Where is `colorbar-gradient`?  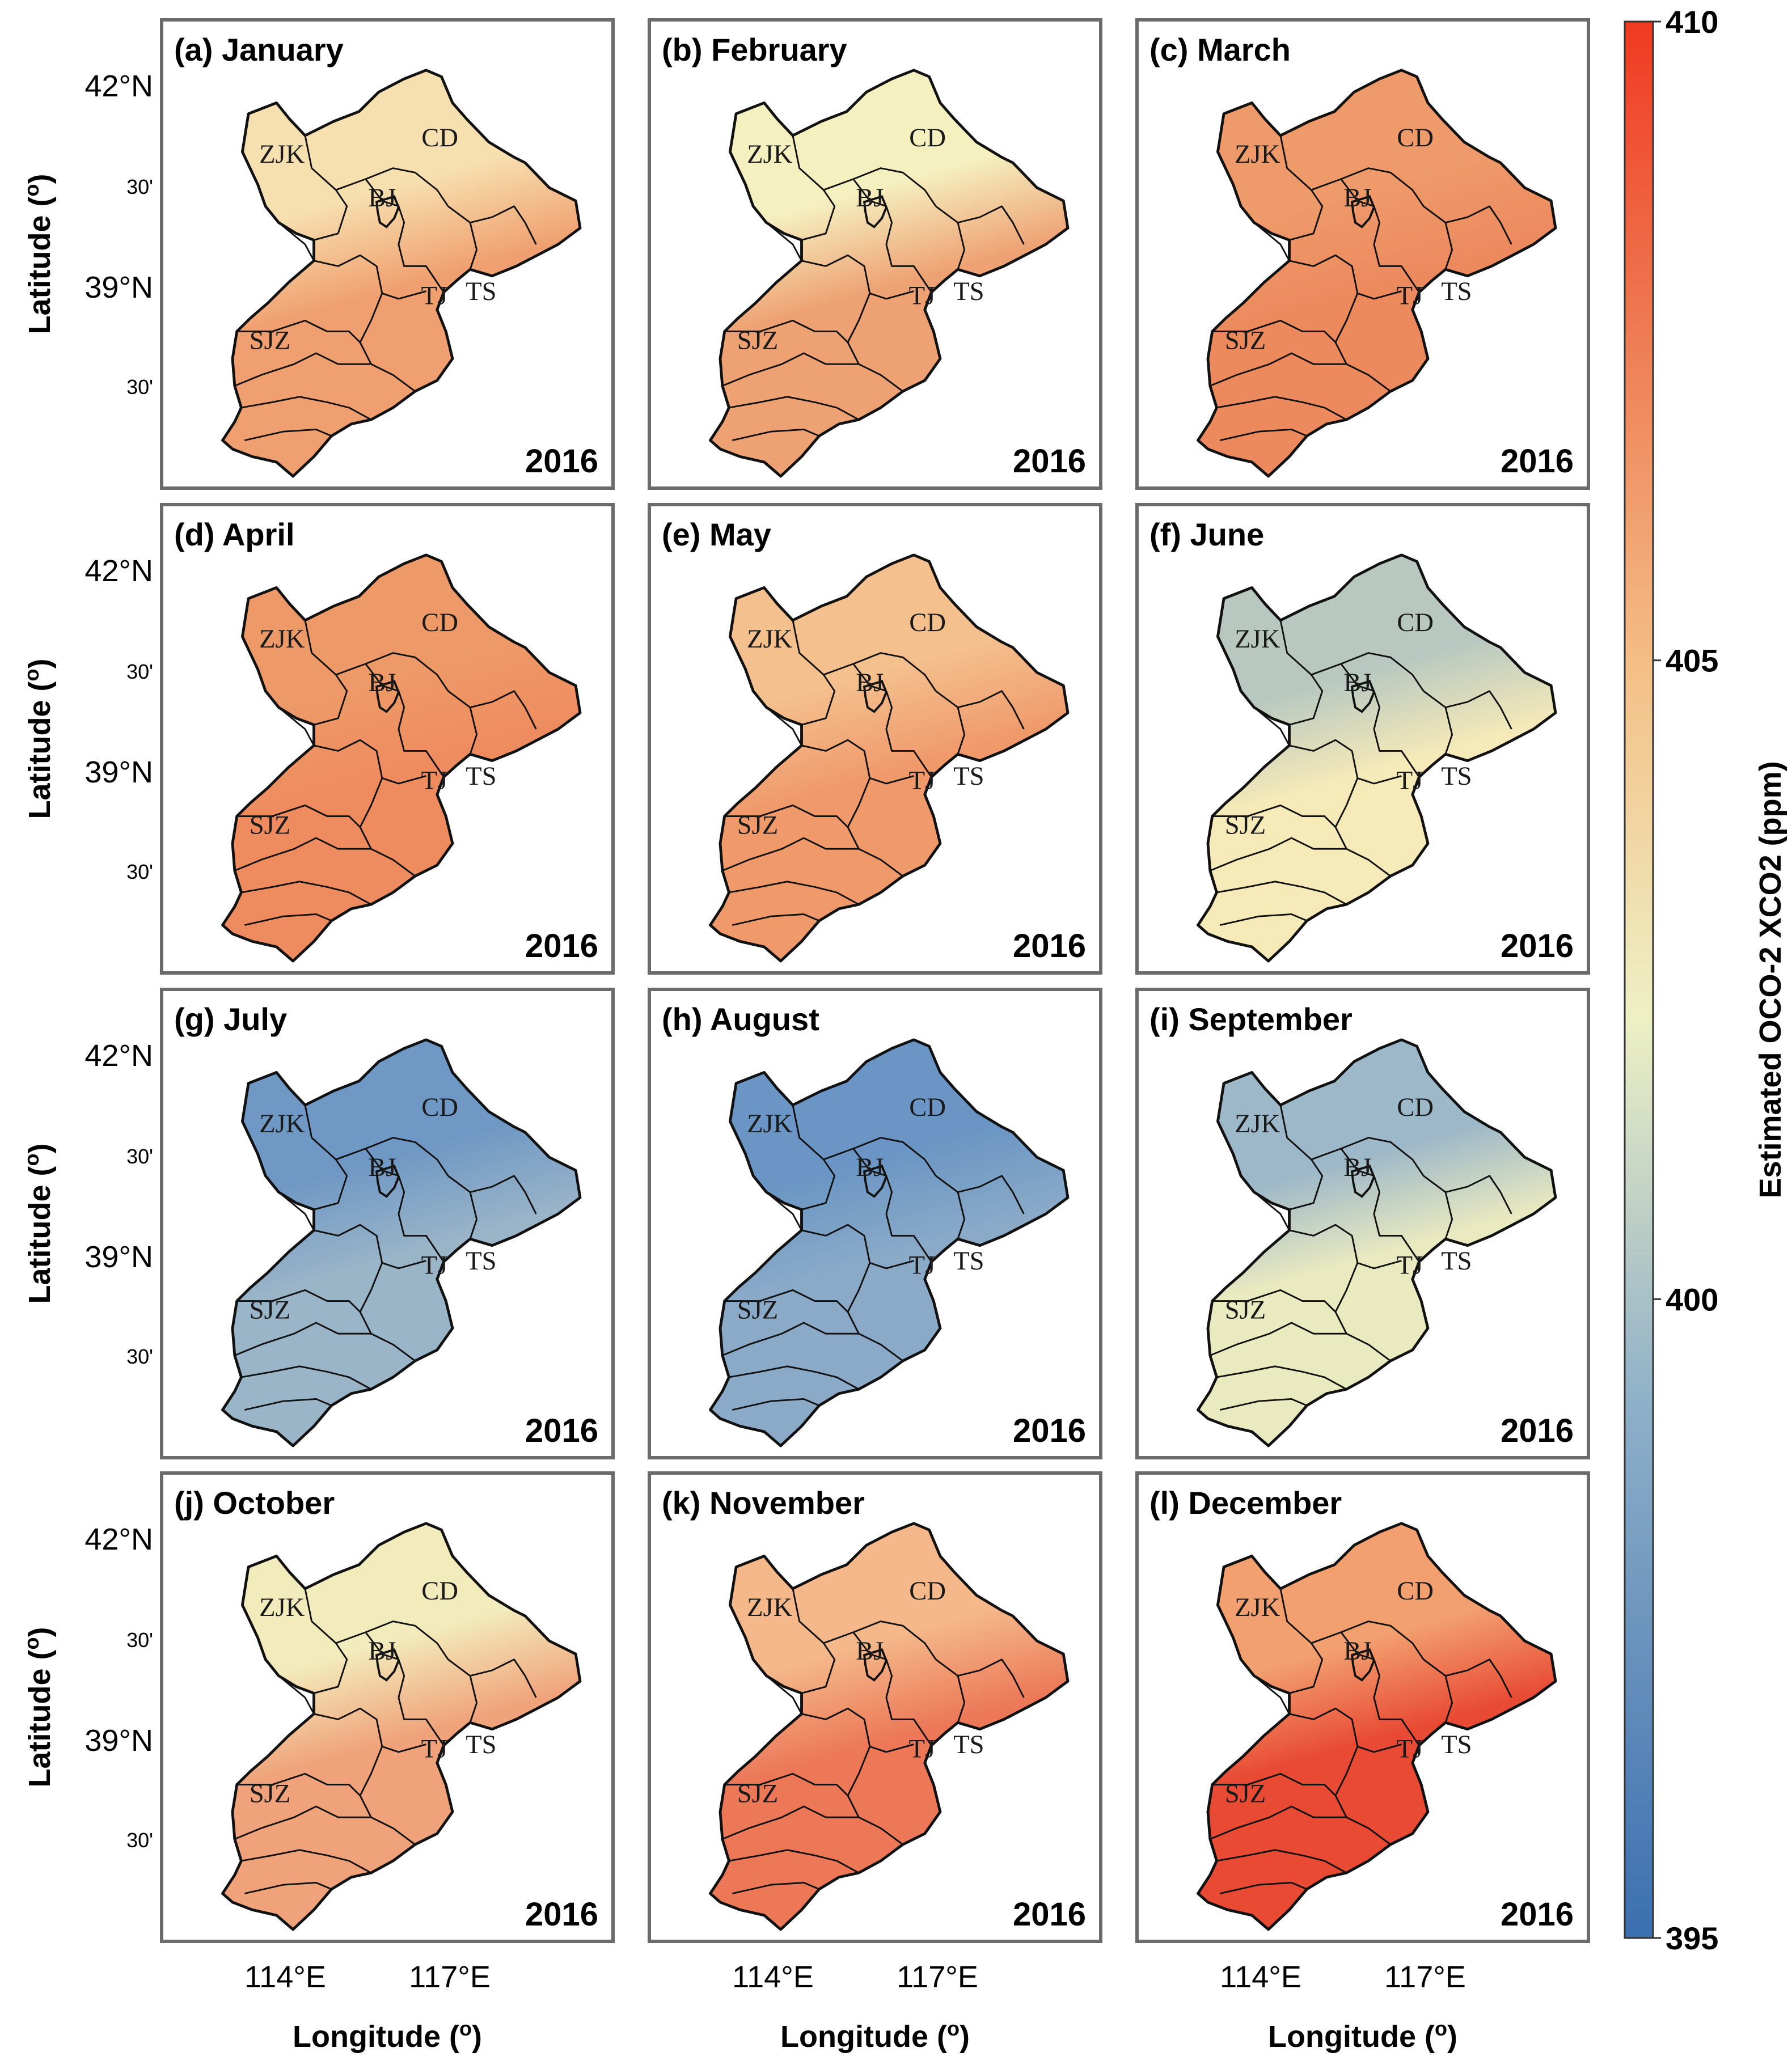 colorbar-gradient is located at coordinates (1639, 979).